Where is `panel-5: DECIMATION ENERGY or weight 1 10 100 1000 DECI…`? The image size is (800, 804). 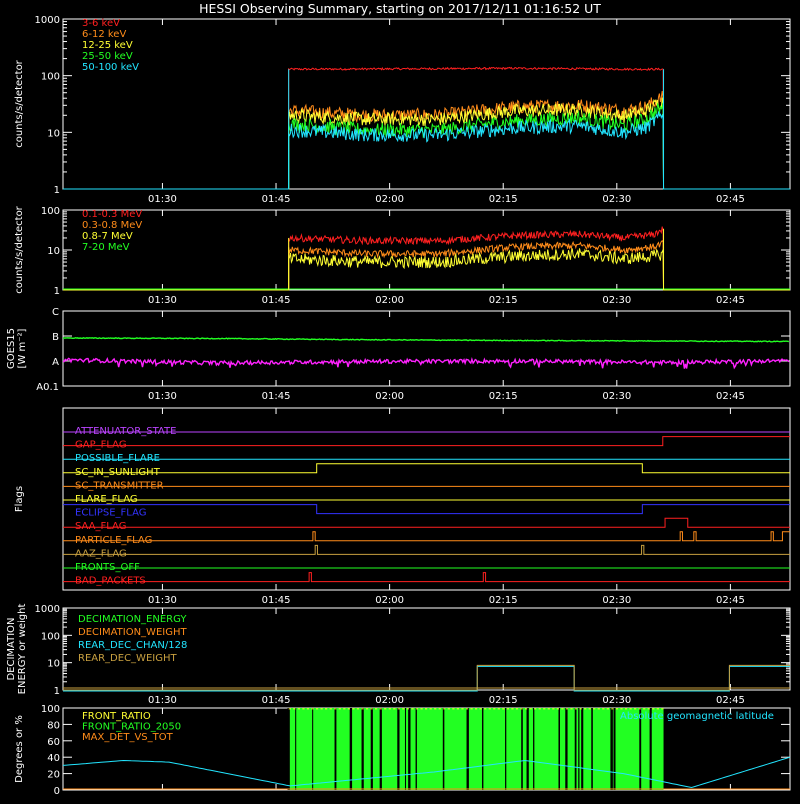
panel-5: DECIMATION ENERGY or weight 1 10 100 1000 DECI… is located at coordinates (398, 655).